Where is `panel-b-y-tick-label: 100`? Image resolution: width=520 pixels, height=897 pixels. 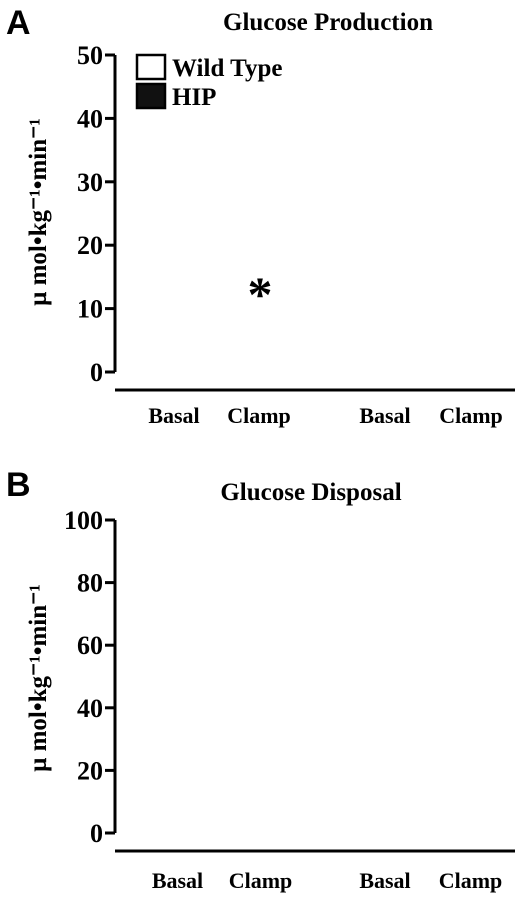 panel-b-y-tick-label: 100 is located at coordinates (83, 520).